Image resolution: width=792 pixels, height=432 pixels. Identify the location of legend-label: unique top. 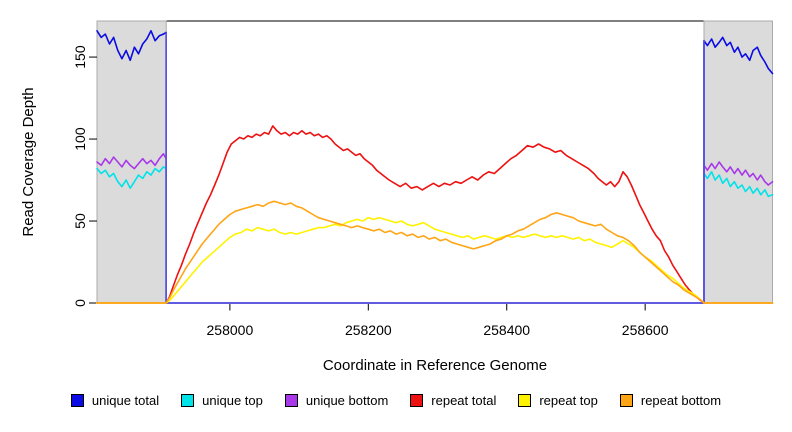
(232, 400).